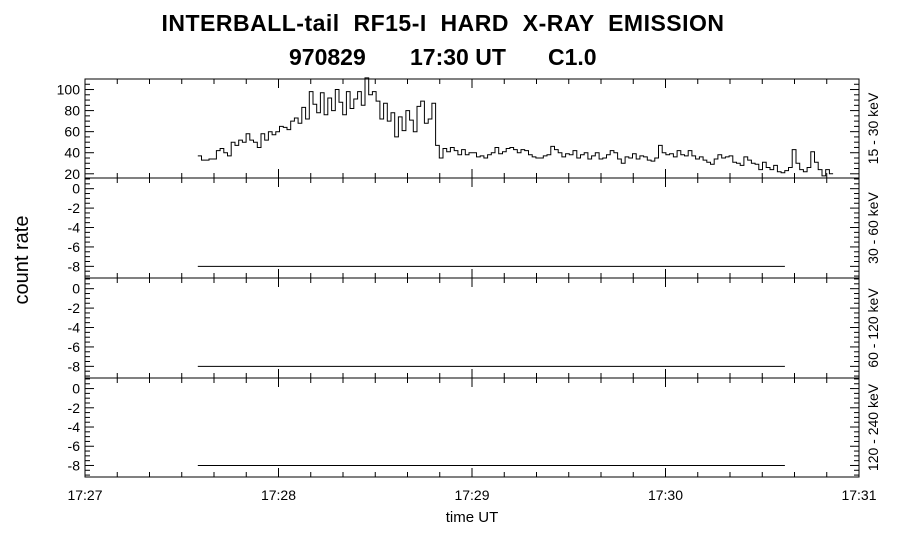  I want to click on time-label: 17:30 UT, so click(458, 57).